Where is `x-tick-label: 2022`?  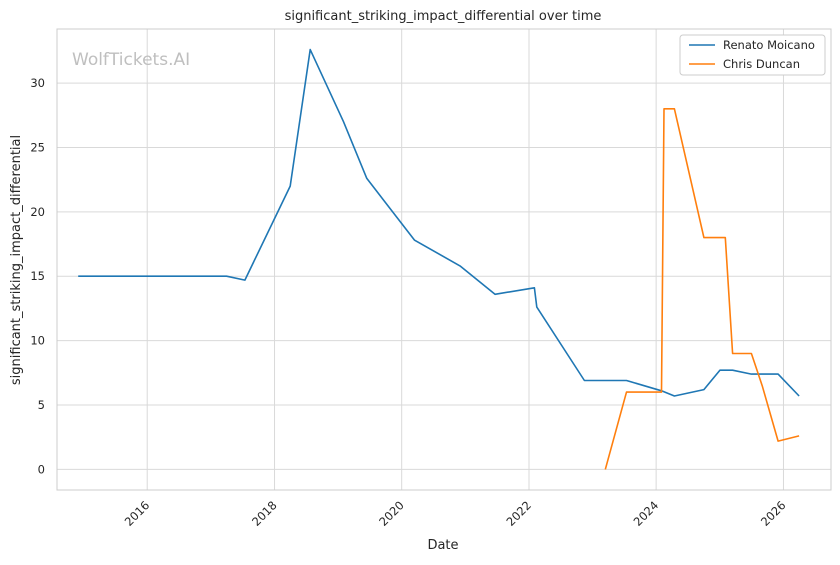
x-tick-label: 2022 is located at coordinates (519, 513).